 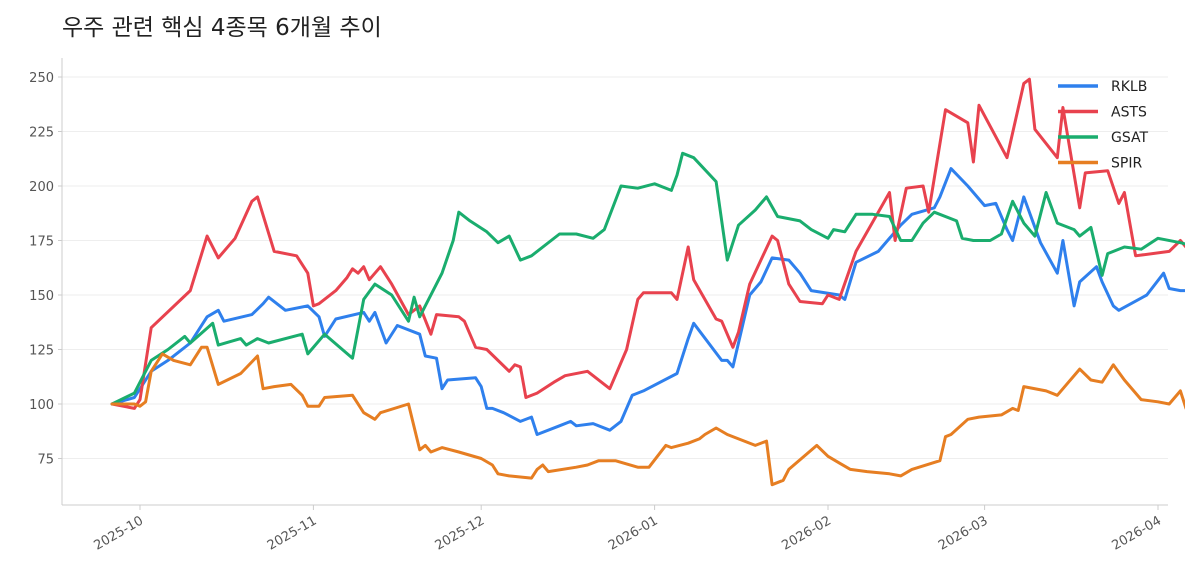 What do you see at coordinates (118, 533) in the screenshot?
I see `x-tick-label: 2025-10` at bounding box center [118, 533].